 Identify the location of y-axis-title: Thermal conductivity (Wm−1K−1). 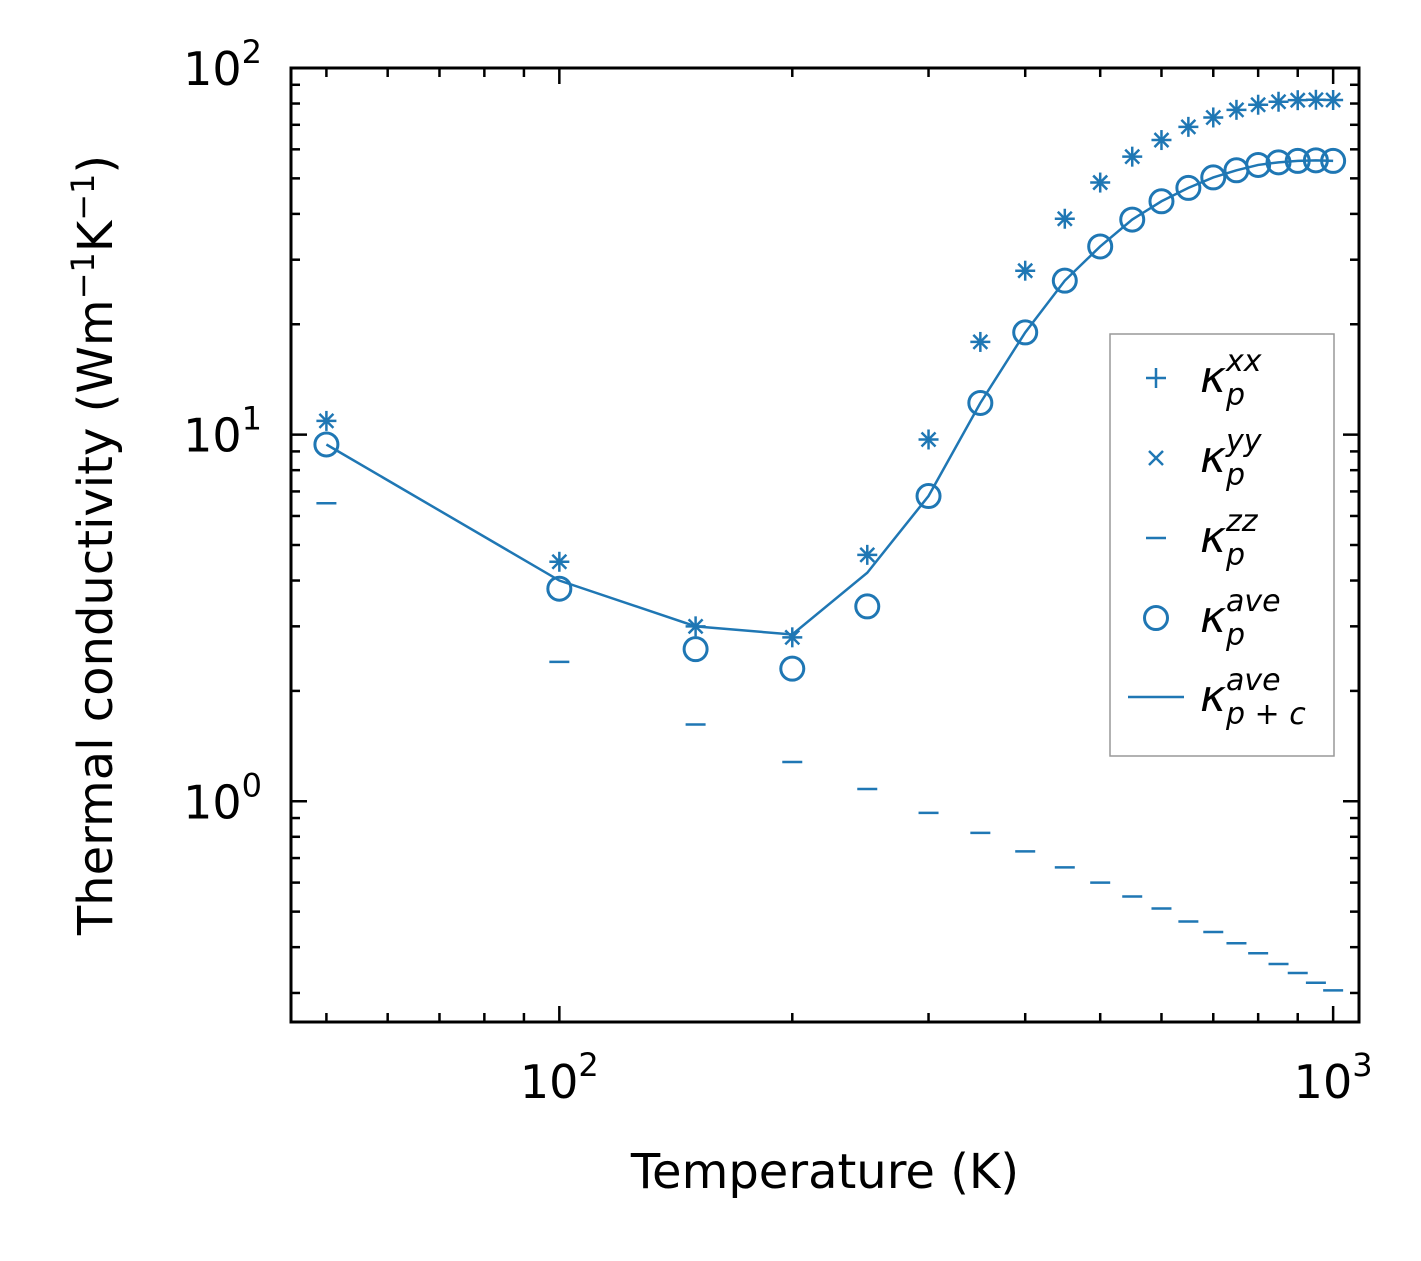
(94, 545).